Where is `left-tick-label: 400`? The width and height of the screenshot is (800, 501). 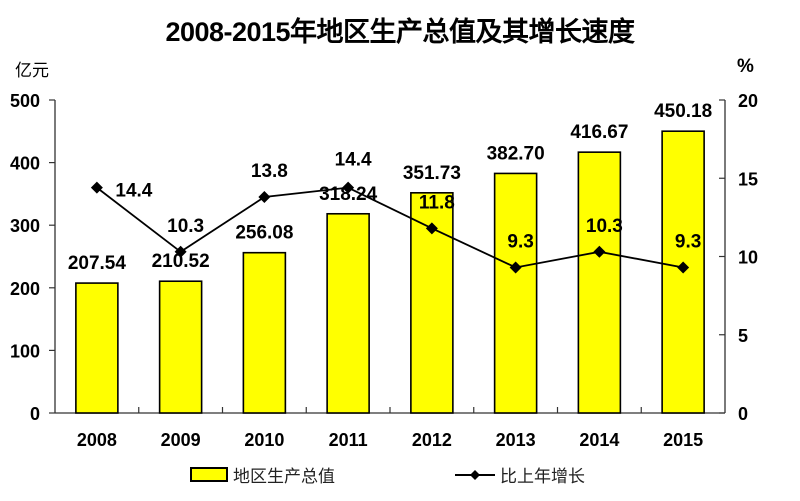 left-tick-label: 400 is located at coordinates (25, 164).